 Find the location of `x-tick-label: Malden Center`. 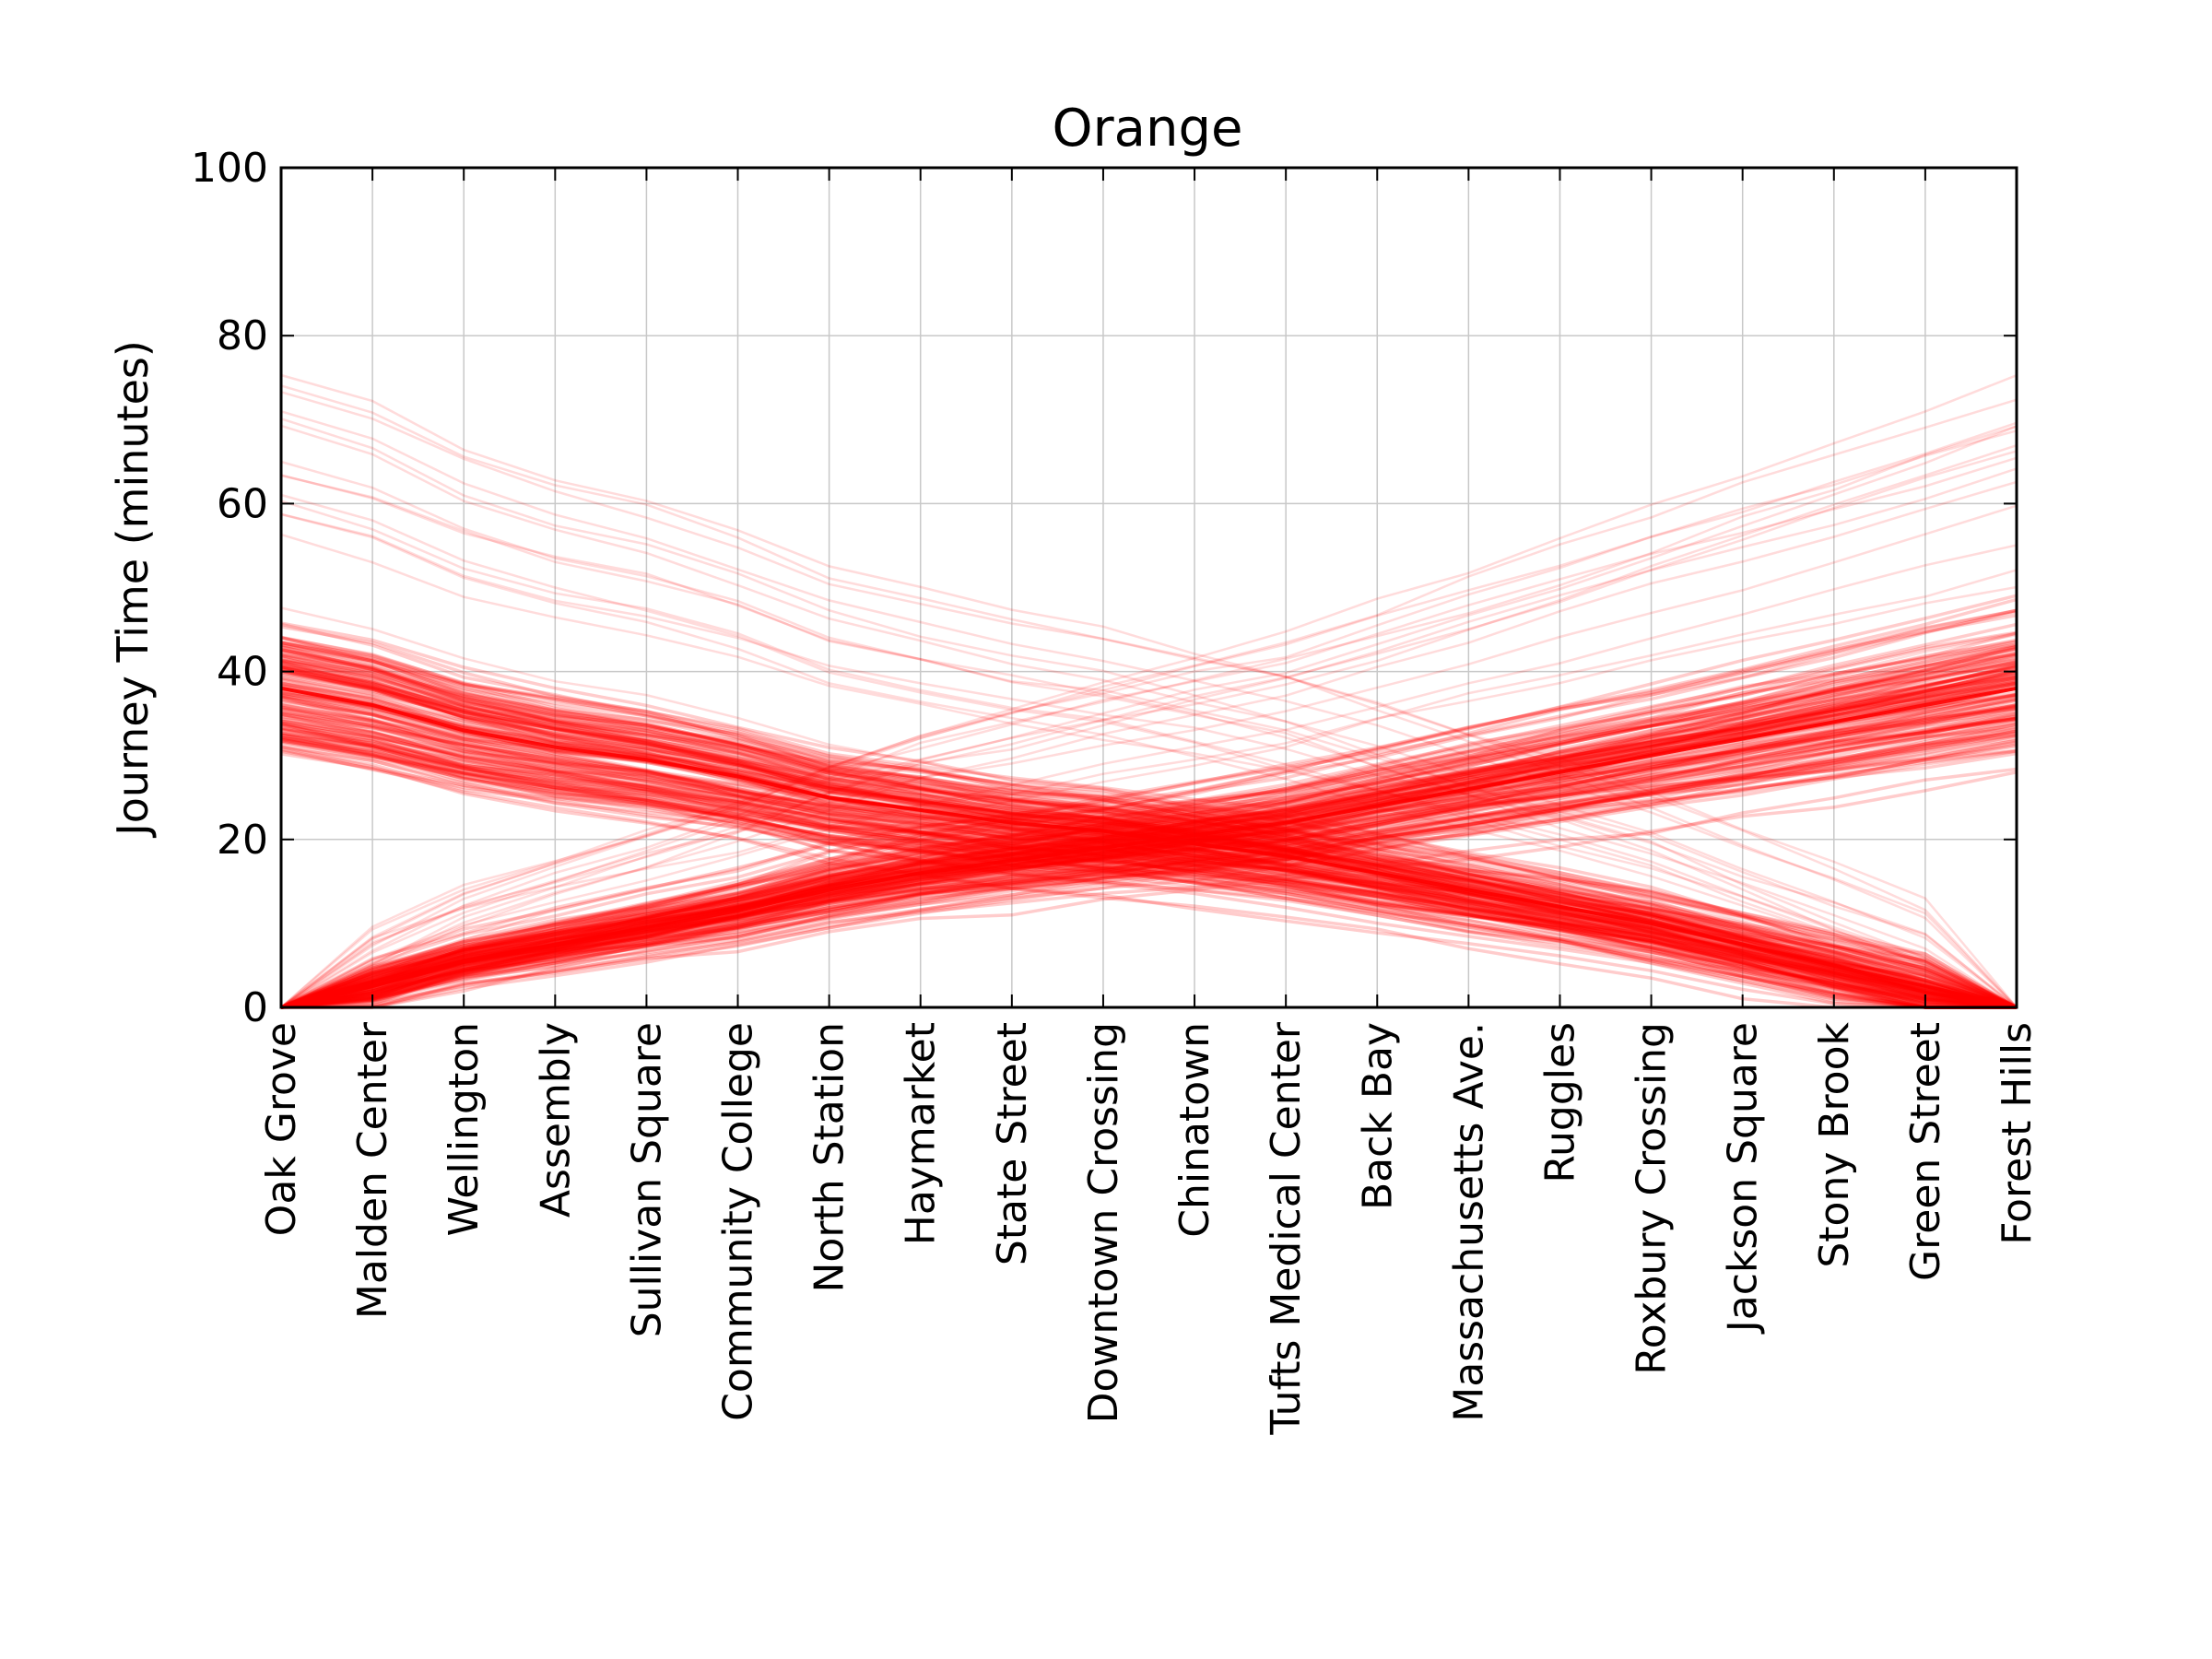

x-tick-label: Malden Center is located at coordinates (372, 1170).